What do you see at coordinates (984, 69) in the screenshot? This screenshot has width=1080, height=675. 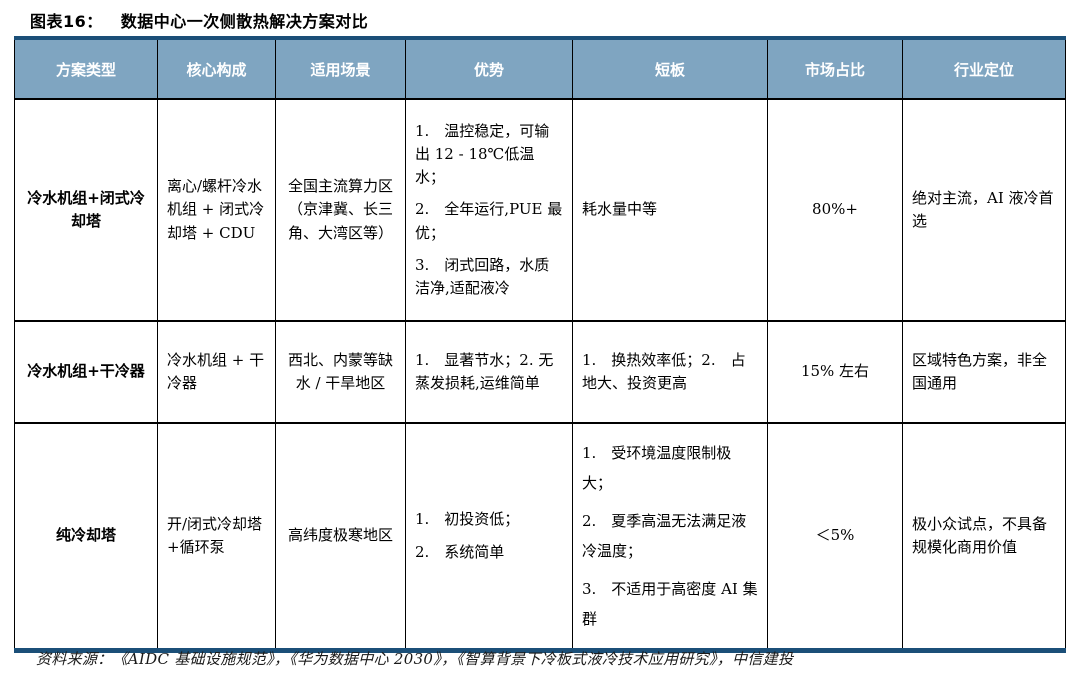 I see `col-header-industry-positioning: 行业定位` at bounding box center [984, 69].